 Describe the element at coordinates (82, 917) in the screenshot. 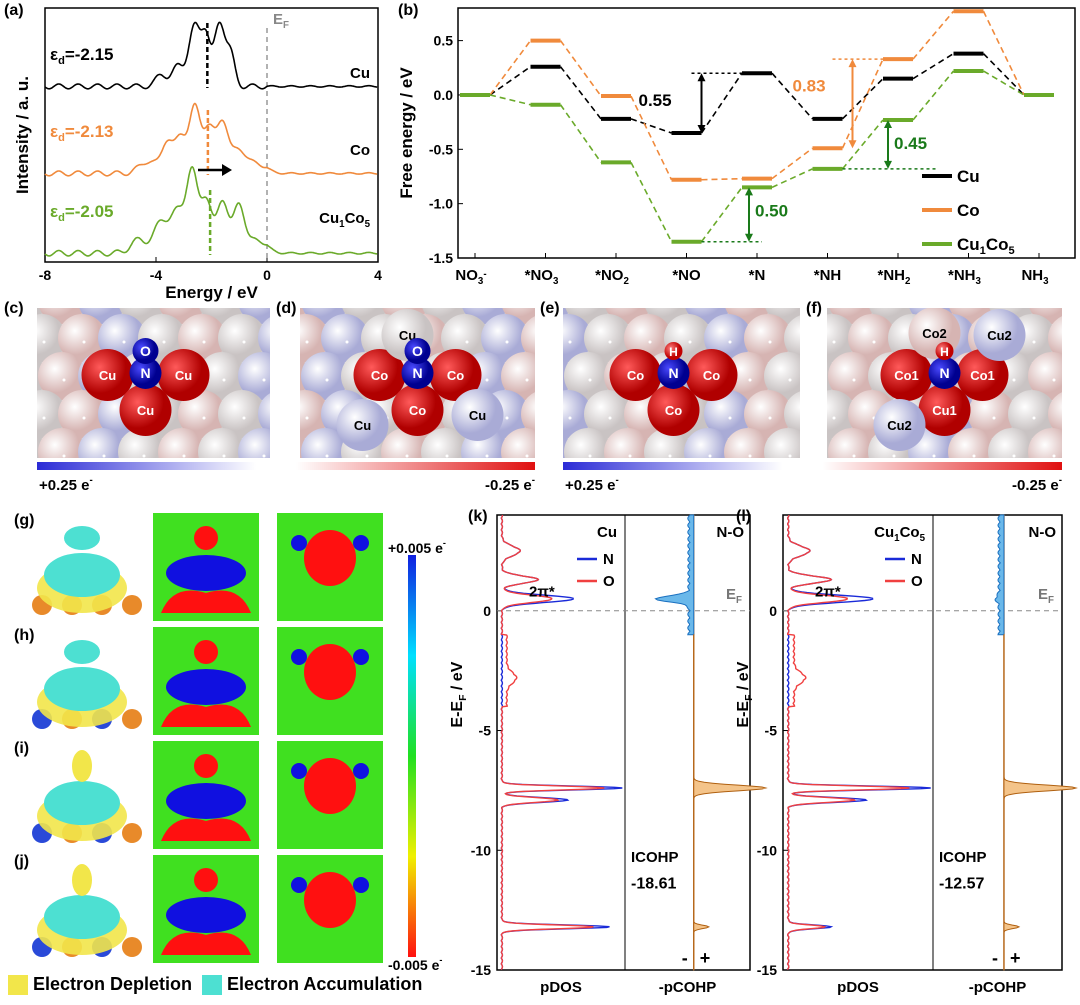

I see `accumulation-lobe` at that location.